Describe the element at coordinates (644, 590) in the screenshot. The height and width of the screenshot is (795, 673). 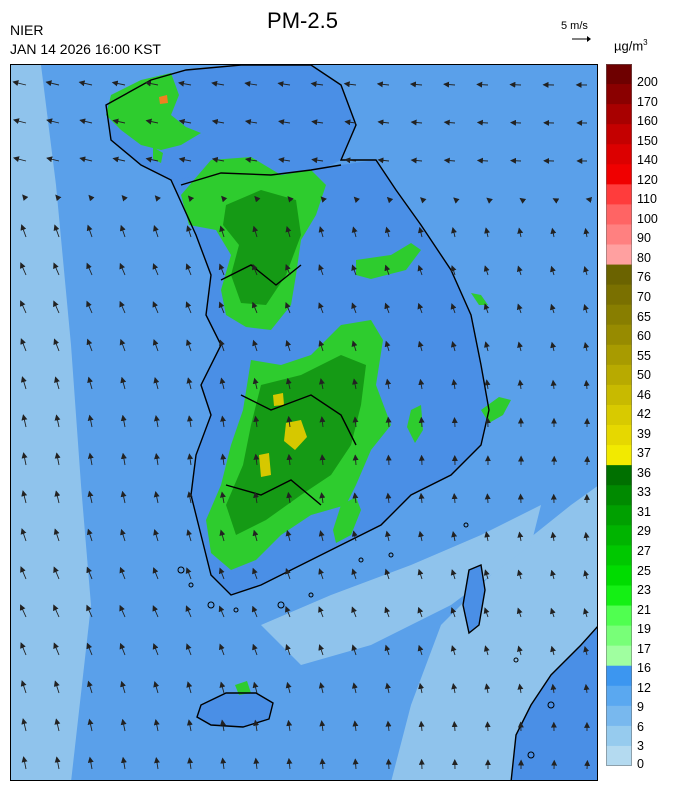
I see `legend-tick-label: 23` at that location.